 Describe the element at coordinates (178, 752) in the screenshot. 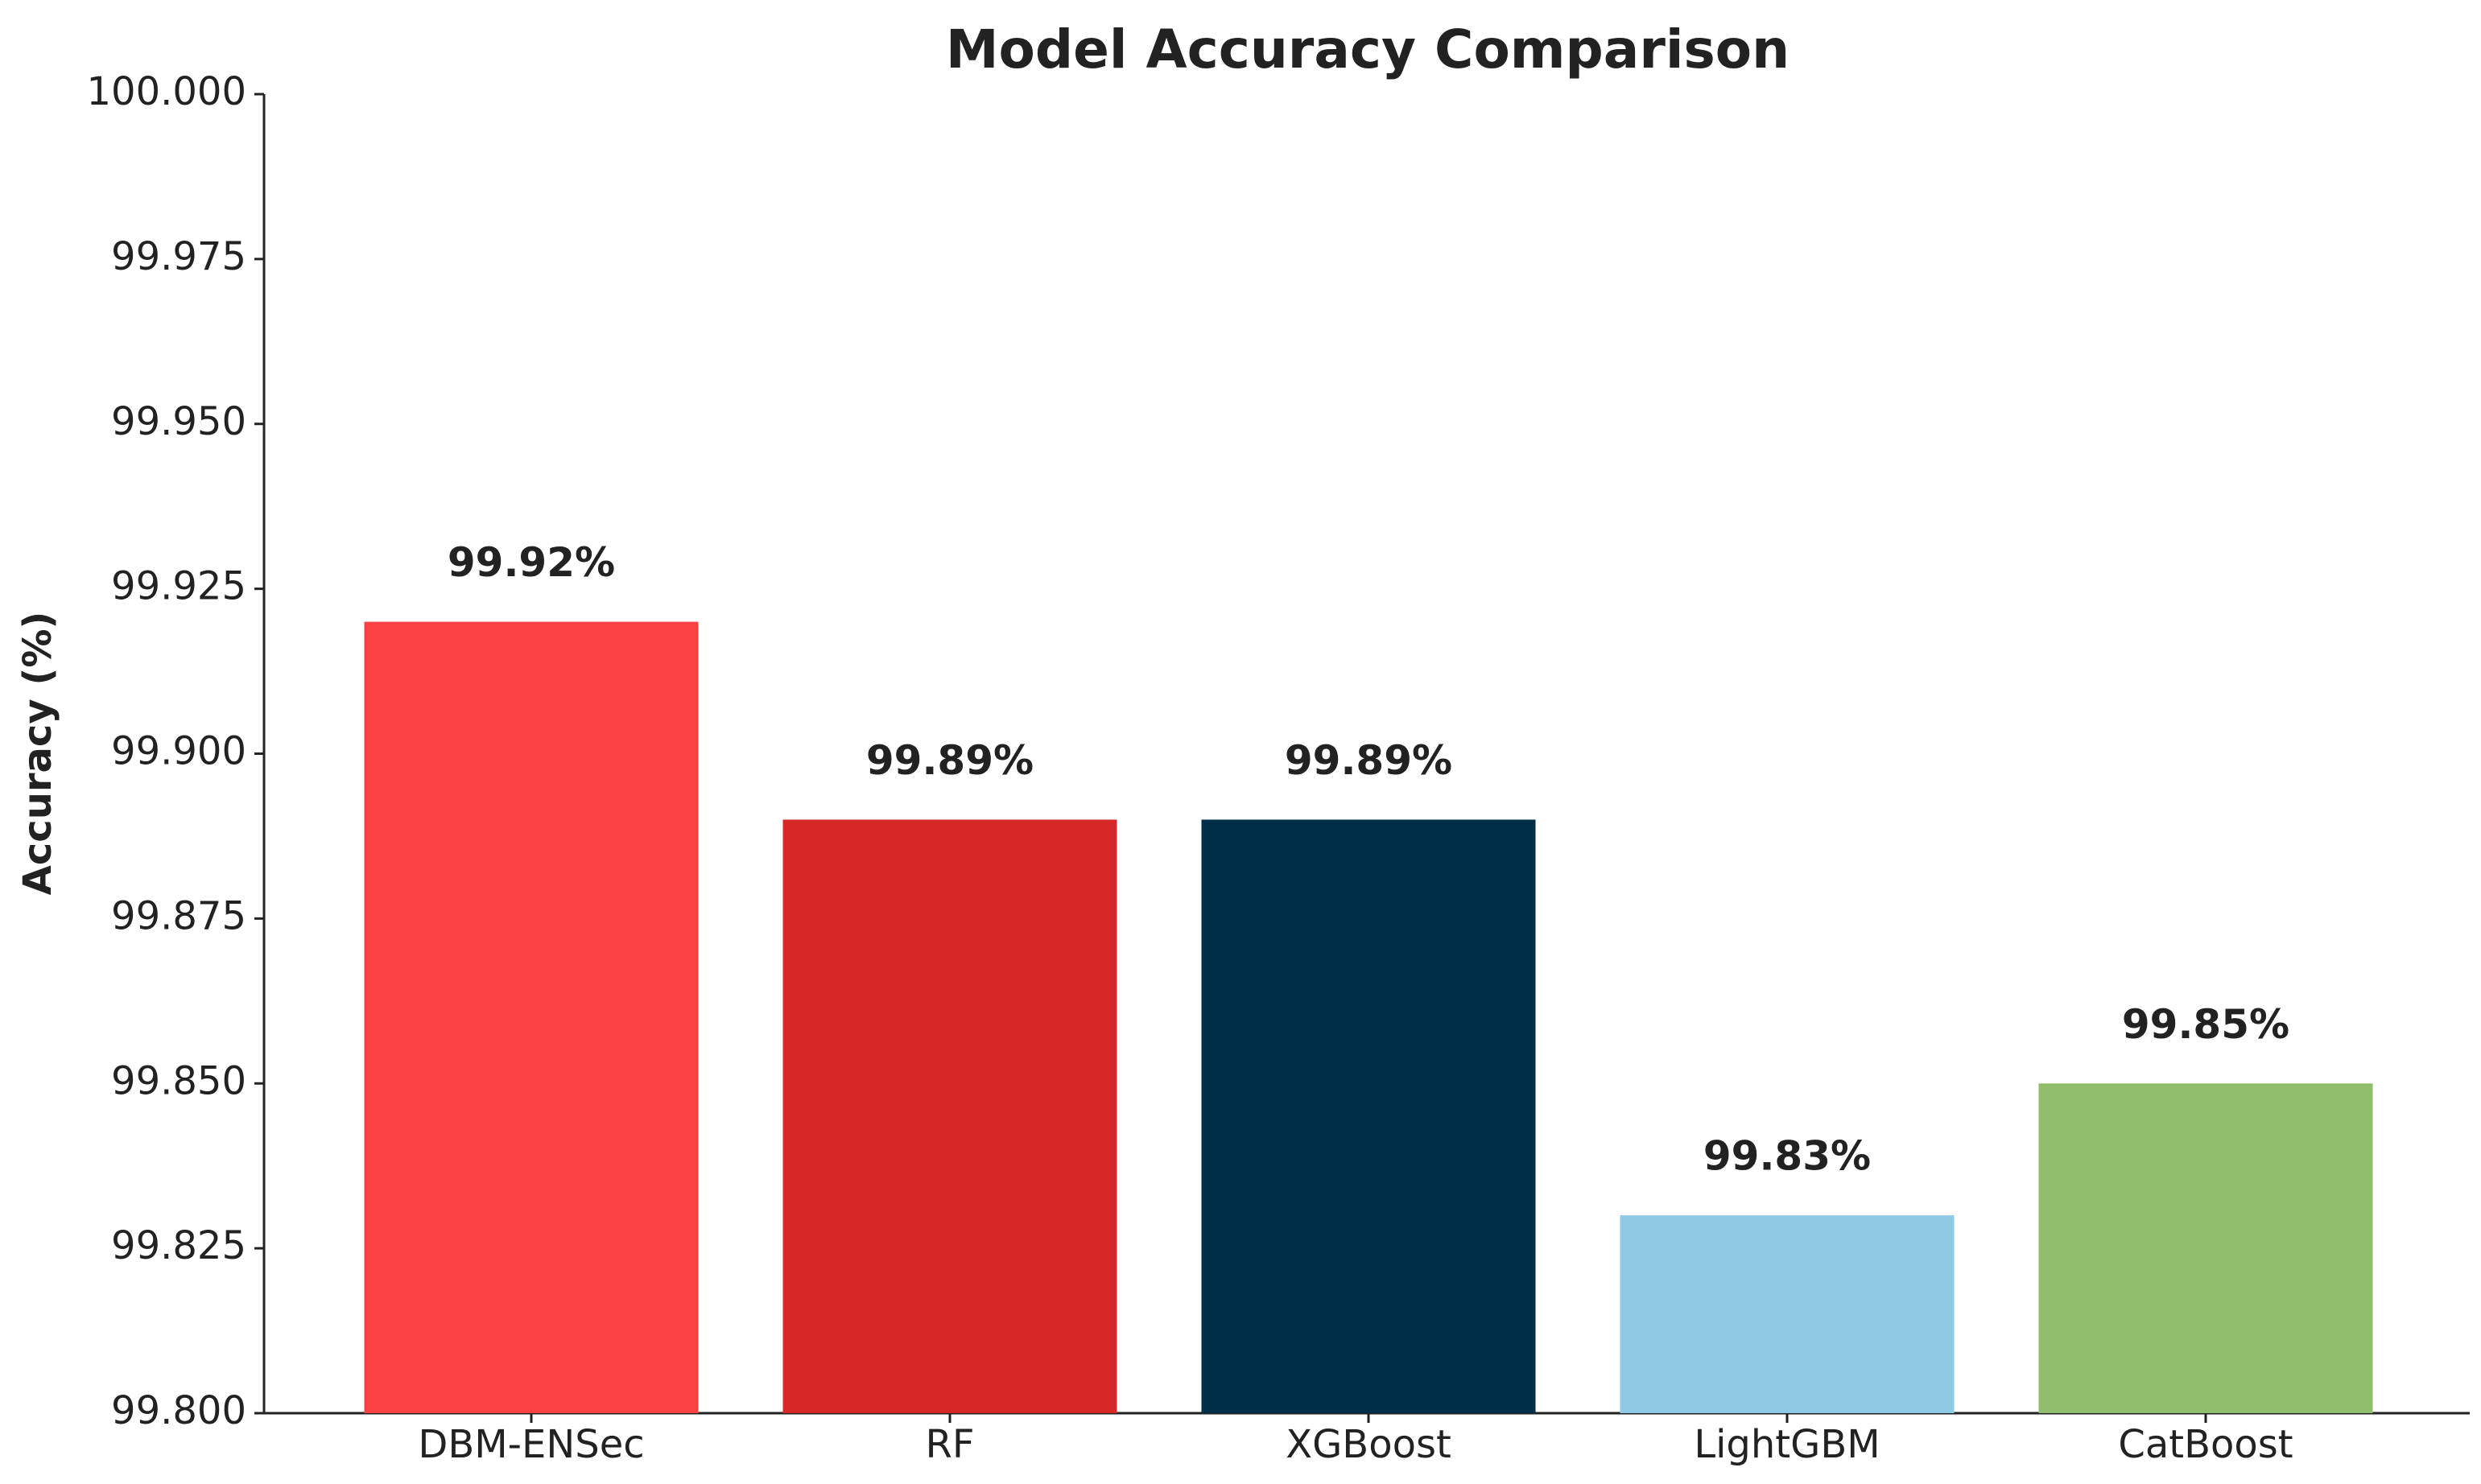

I see `y-tick-label: 99.900` at that location.